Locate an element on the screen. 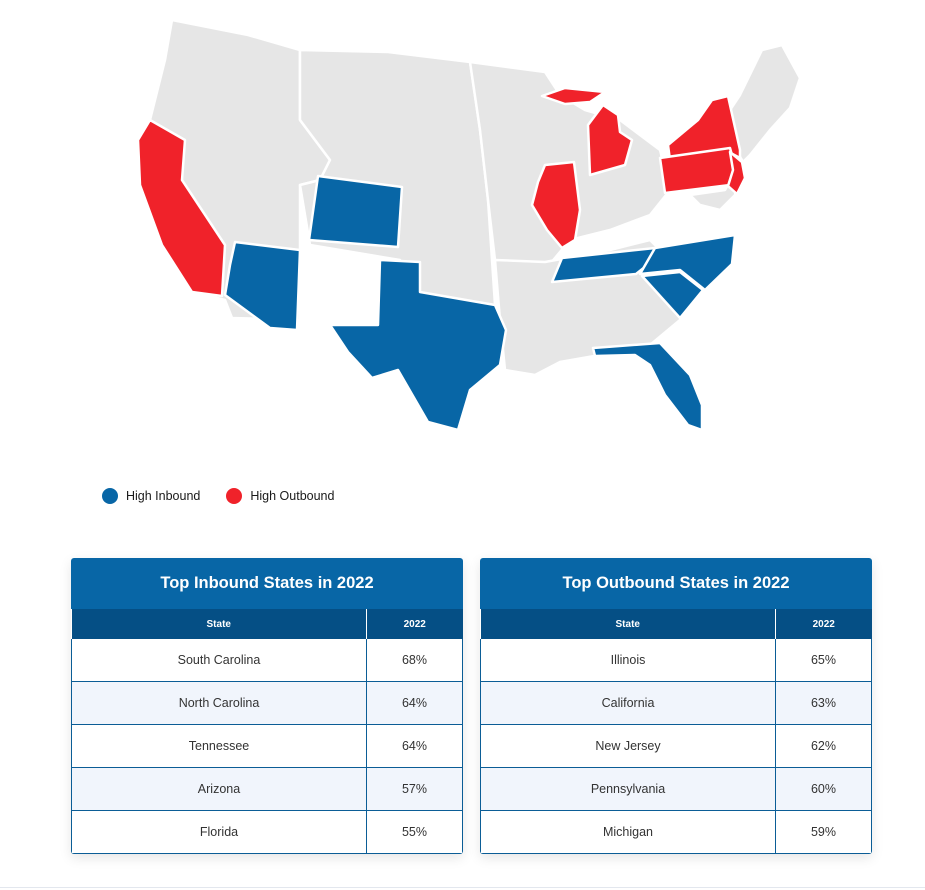 The height and width of the screenshot is (890, 925). state-michigan is located at coordinates (587, 131).